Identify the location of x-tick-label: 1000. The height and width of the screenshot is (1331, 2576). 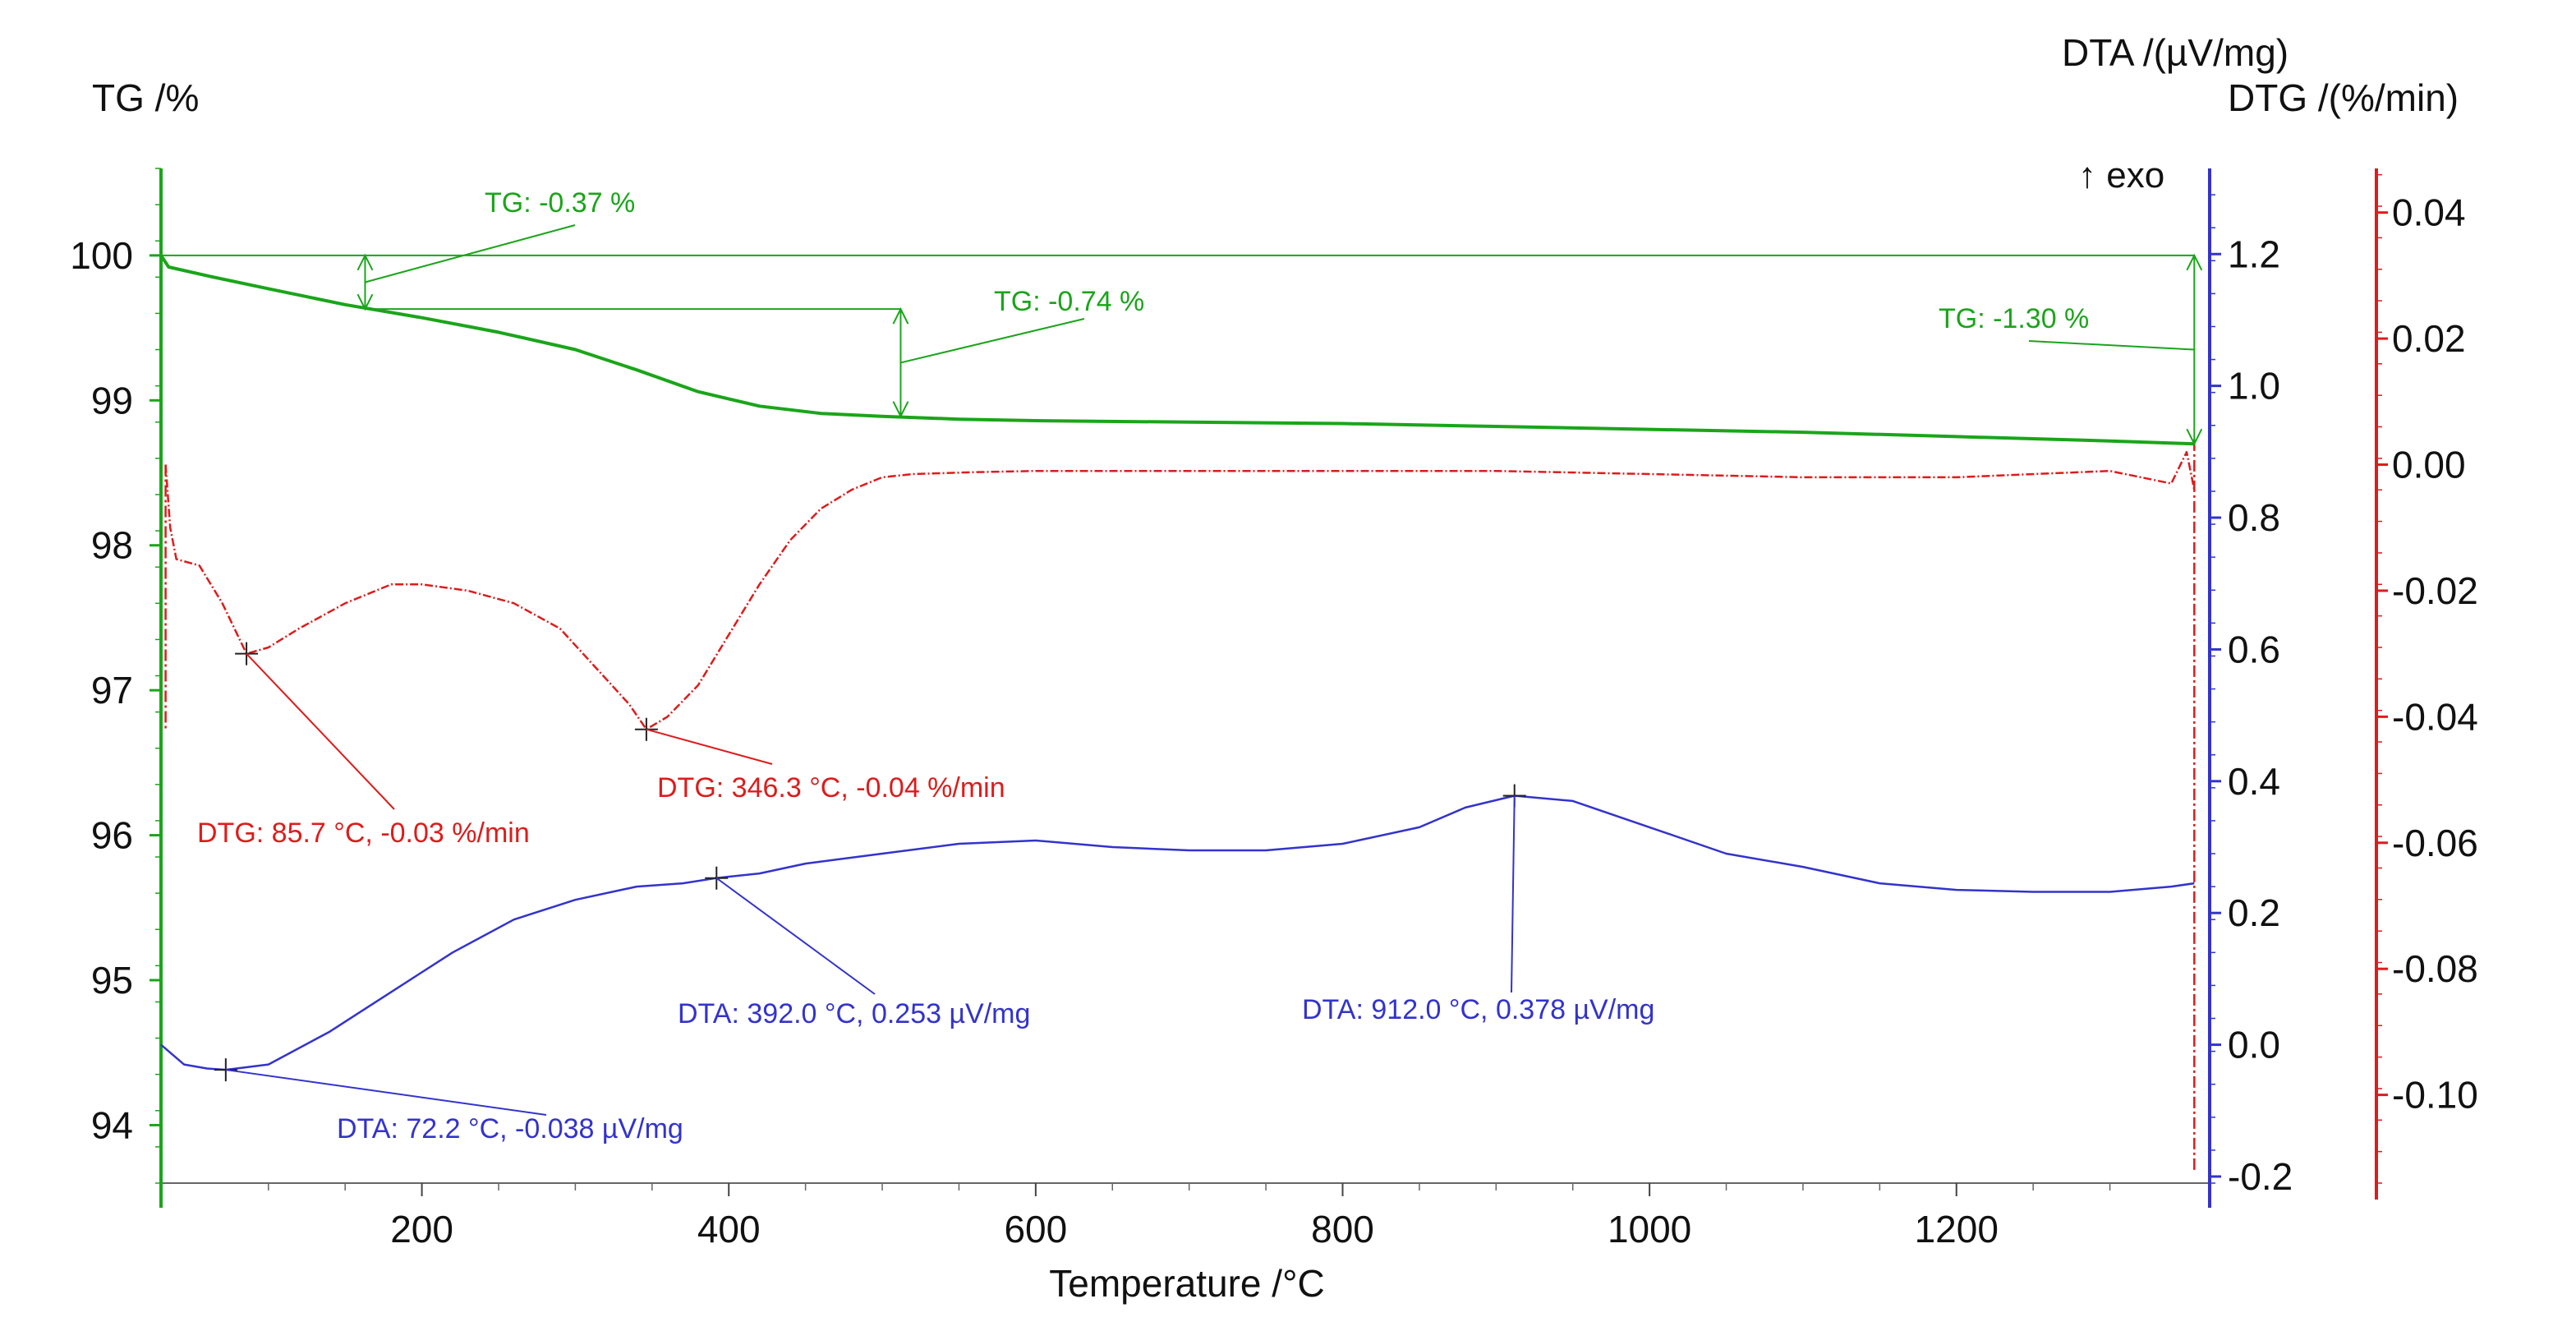
(1649, 1229).